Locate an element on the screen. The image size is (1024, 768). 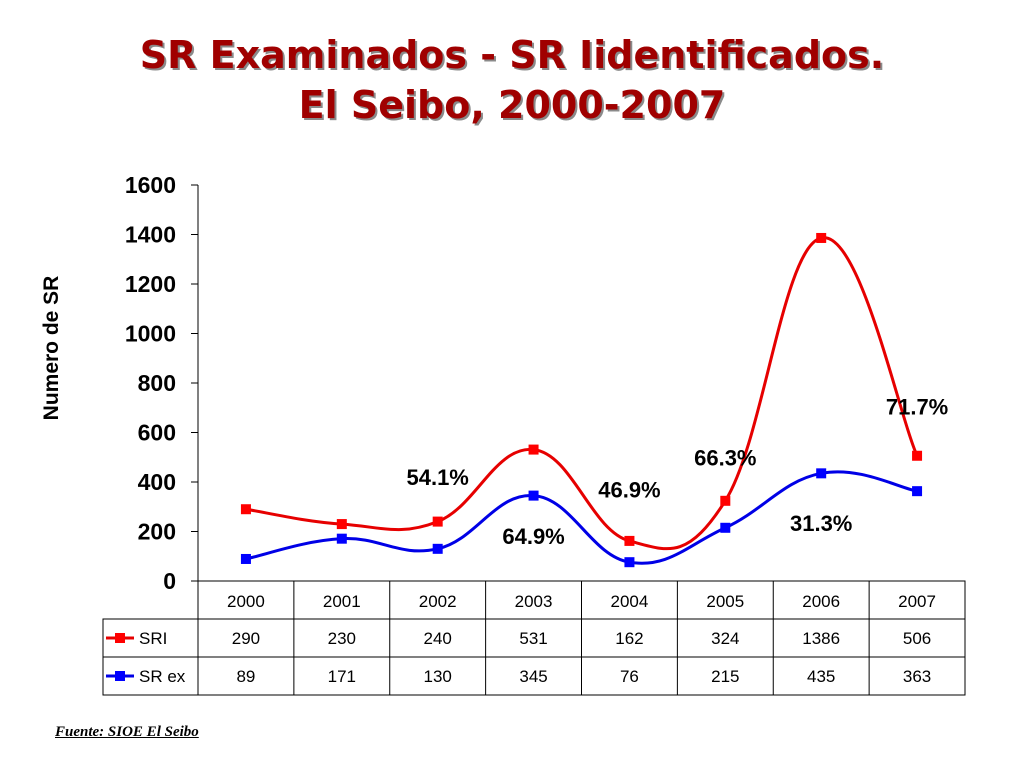
table-cell-value: 290 is located at coordinates (246, 638).